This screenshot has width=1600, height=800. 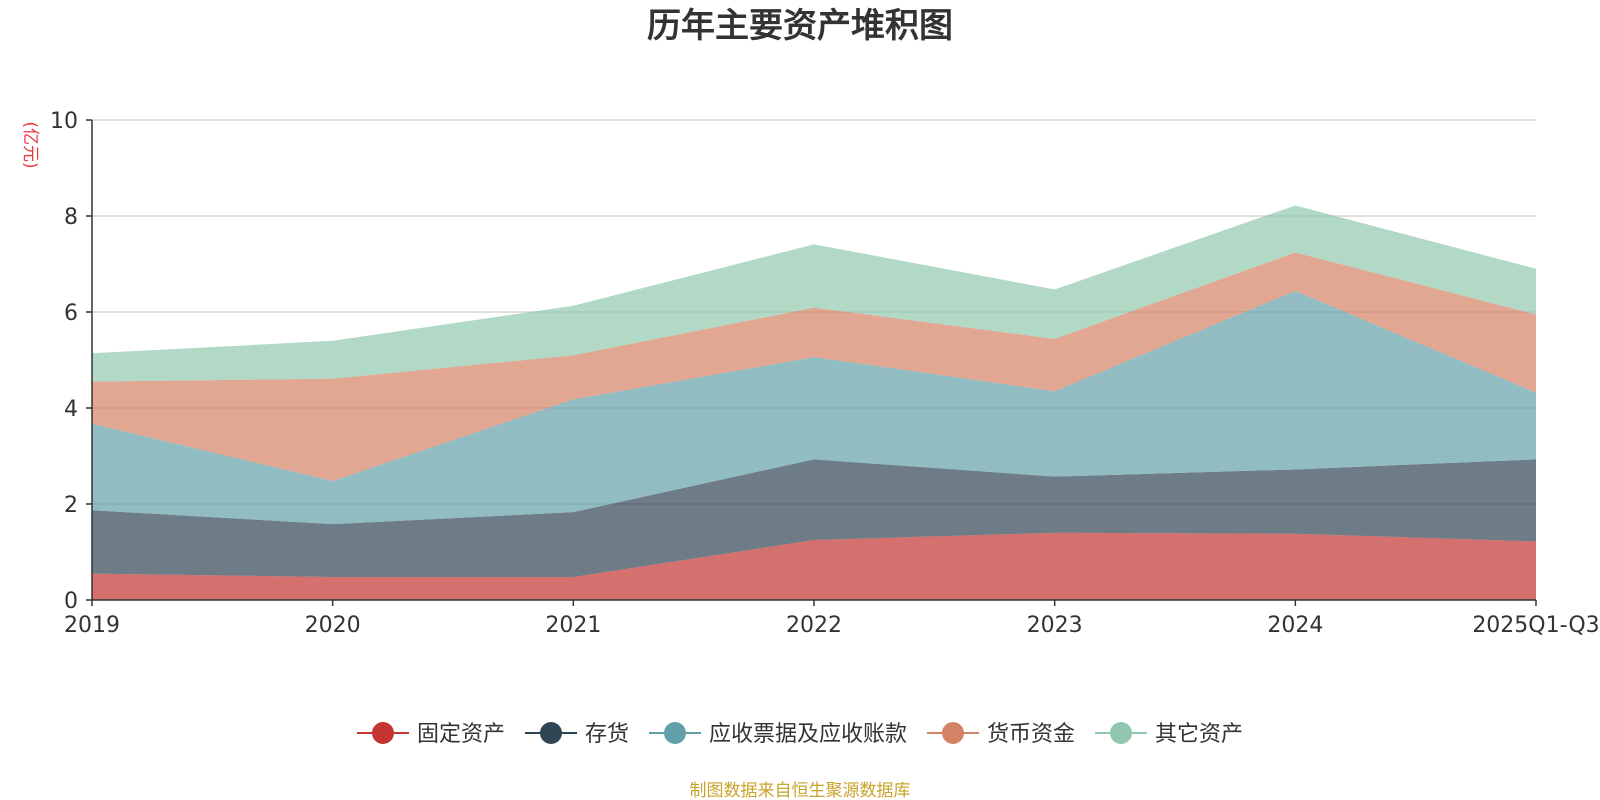 I want to click on y-axis-unit: (亿元), so click(x=30, y=144).